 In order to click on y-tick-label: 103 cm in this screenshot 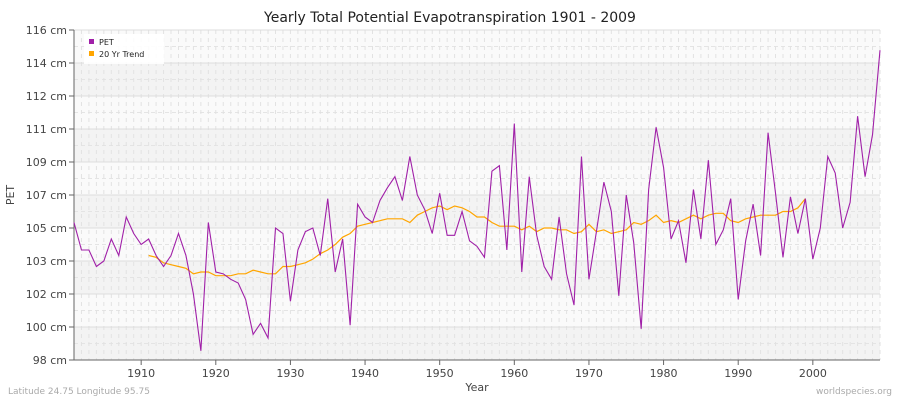, I will do `click(46, 261)`.